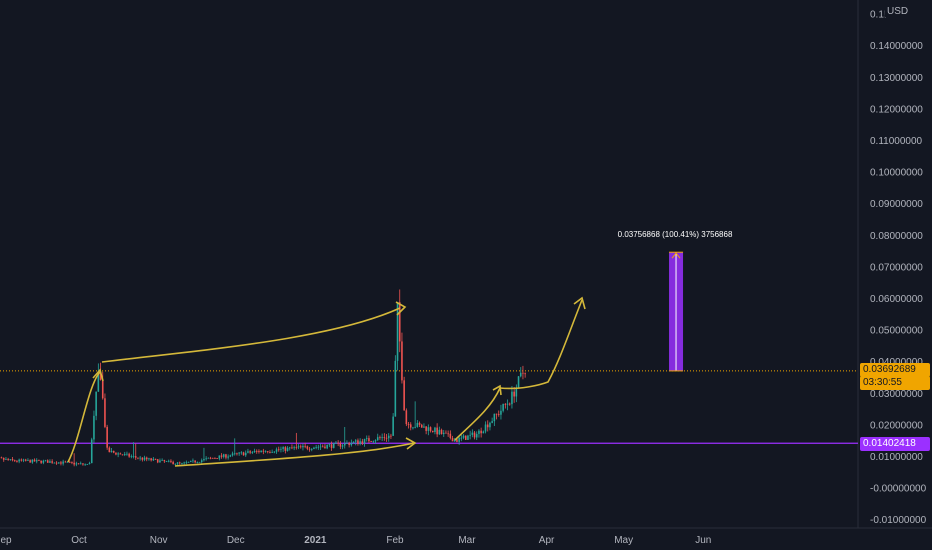 The width and height of the screenshot is (932, 550). Describe the element at coordinates (315, 540) in the screenshot. I see `x-tick-label: 2021` at that location.